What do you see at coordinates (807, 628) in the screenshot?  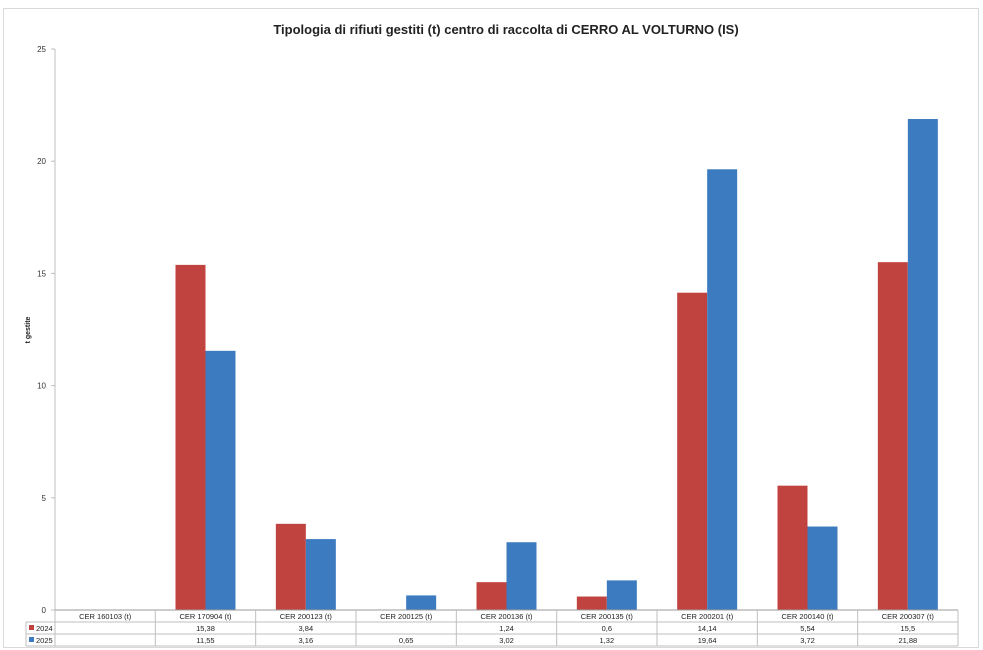 I see `data-table-value: 5,54` at bounding box center [807, 628].